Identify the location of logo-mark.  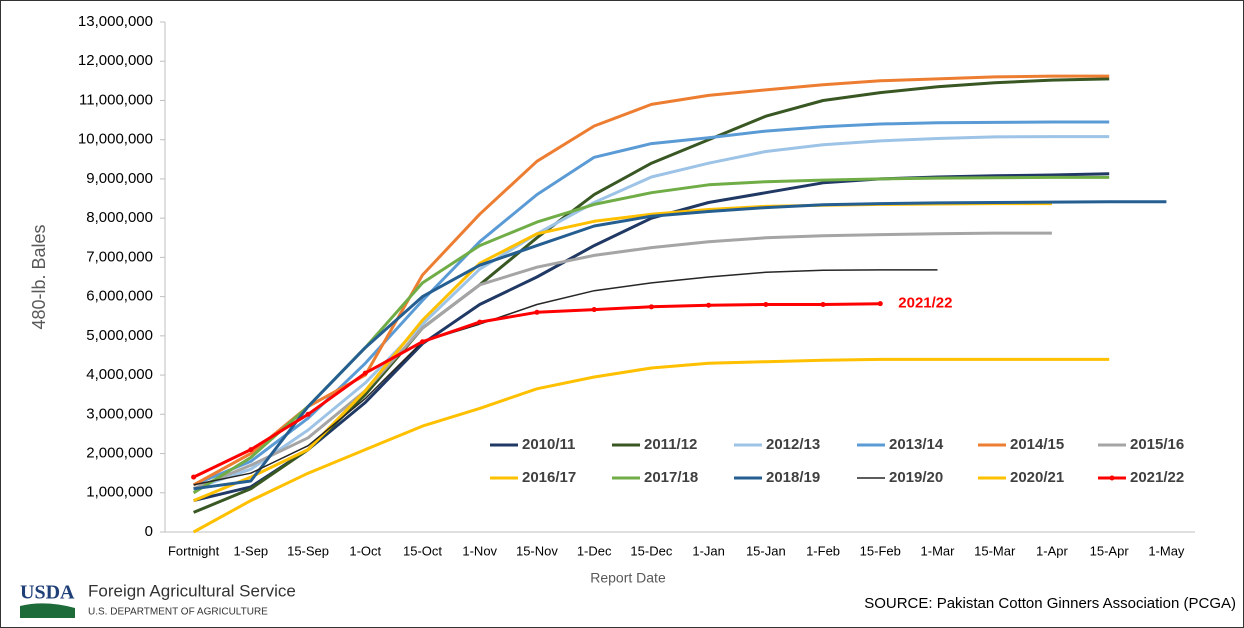
(47, 610).